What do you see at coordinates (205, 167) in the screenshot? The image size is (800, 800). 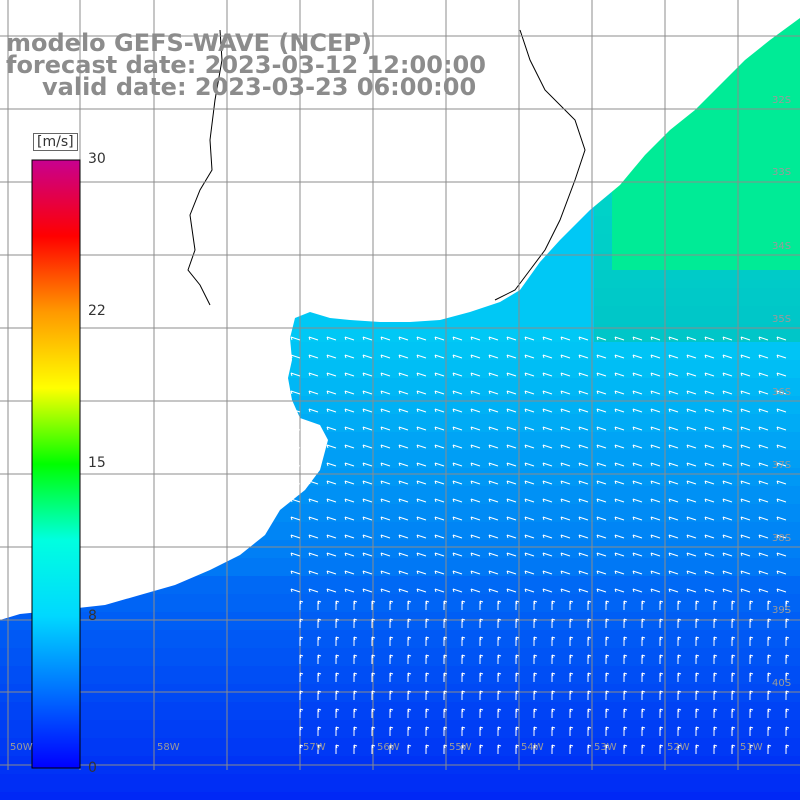 I see `border-line` at bounding box center [205, 167].